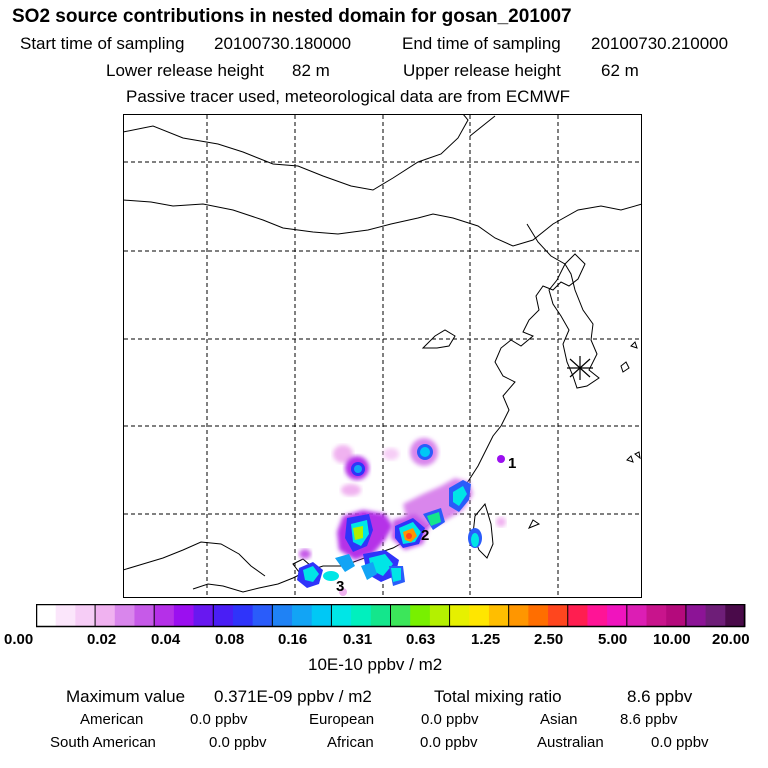  I want to click on region-name-european: European, so click(342, 719).